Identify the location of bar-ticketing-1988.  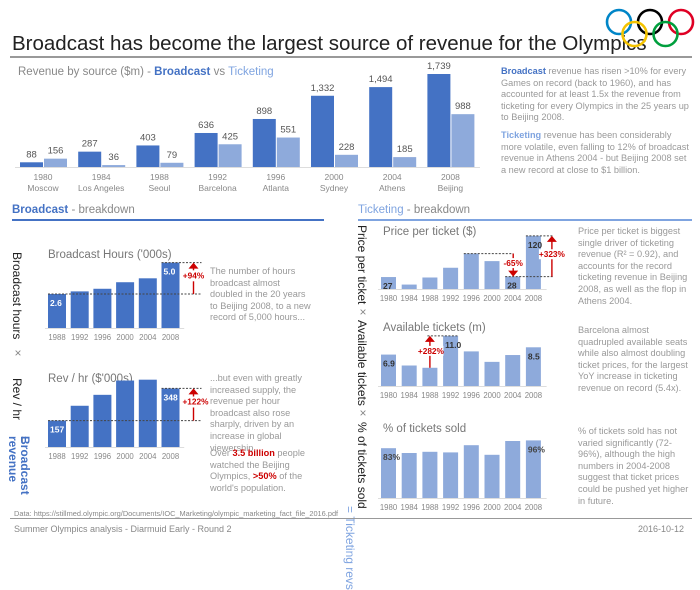
(172, 164).